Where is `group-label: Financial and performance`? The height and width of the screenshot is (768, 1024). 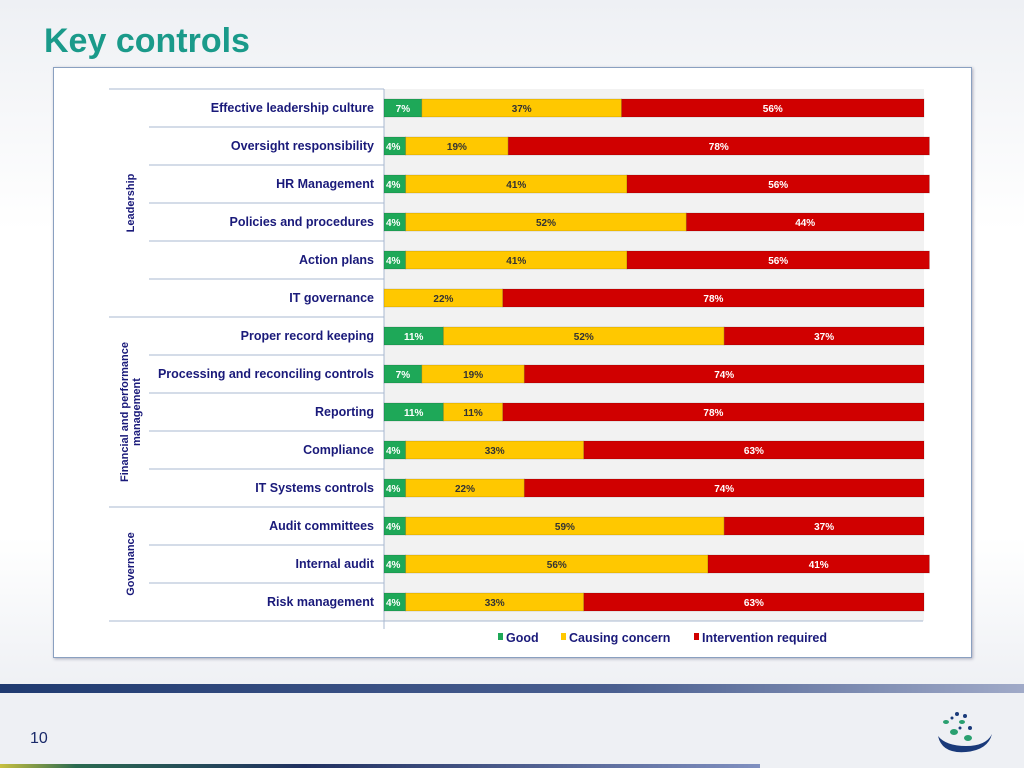
group-label: Financial and performance is located at coordinates (125, 412).